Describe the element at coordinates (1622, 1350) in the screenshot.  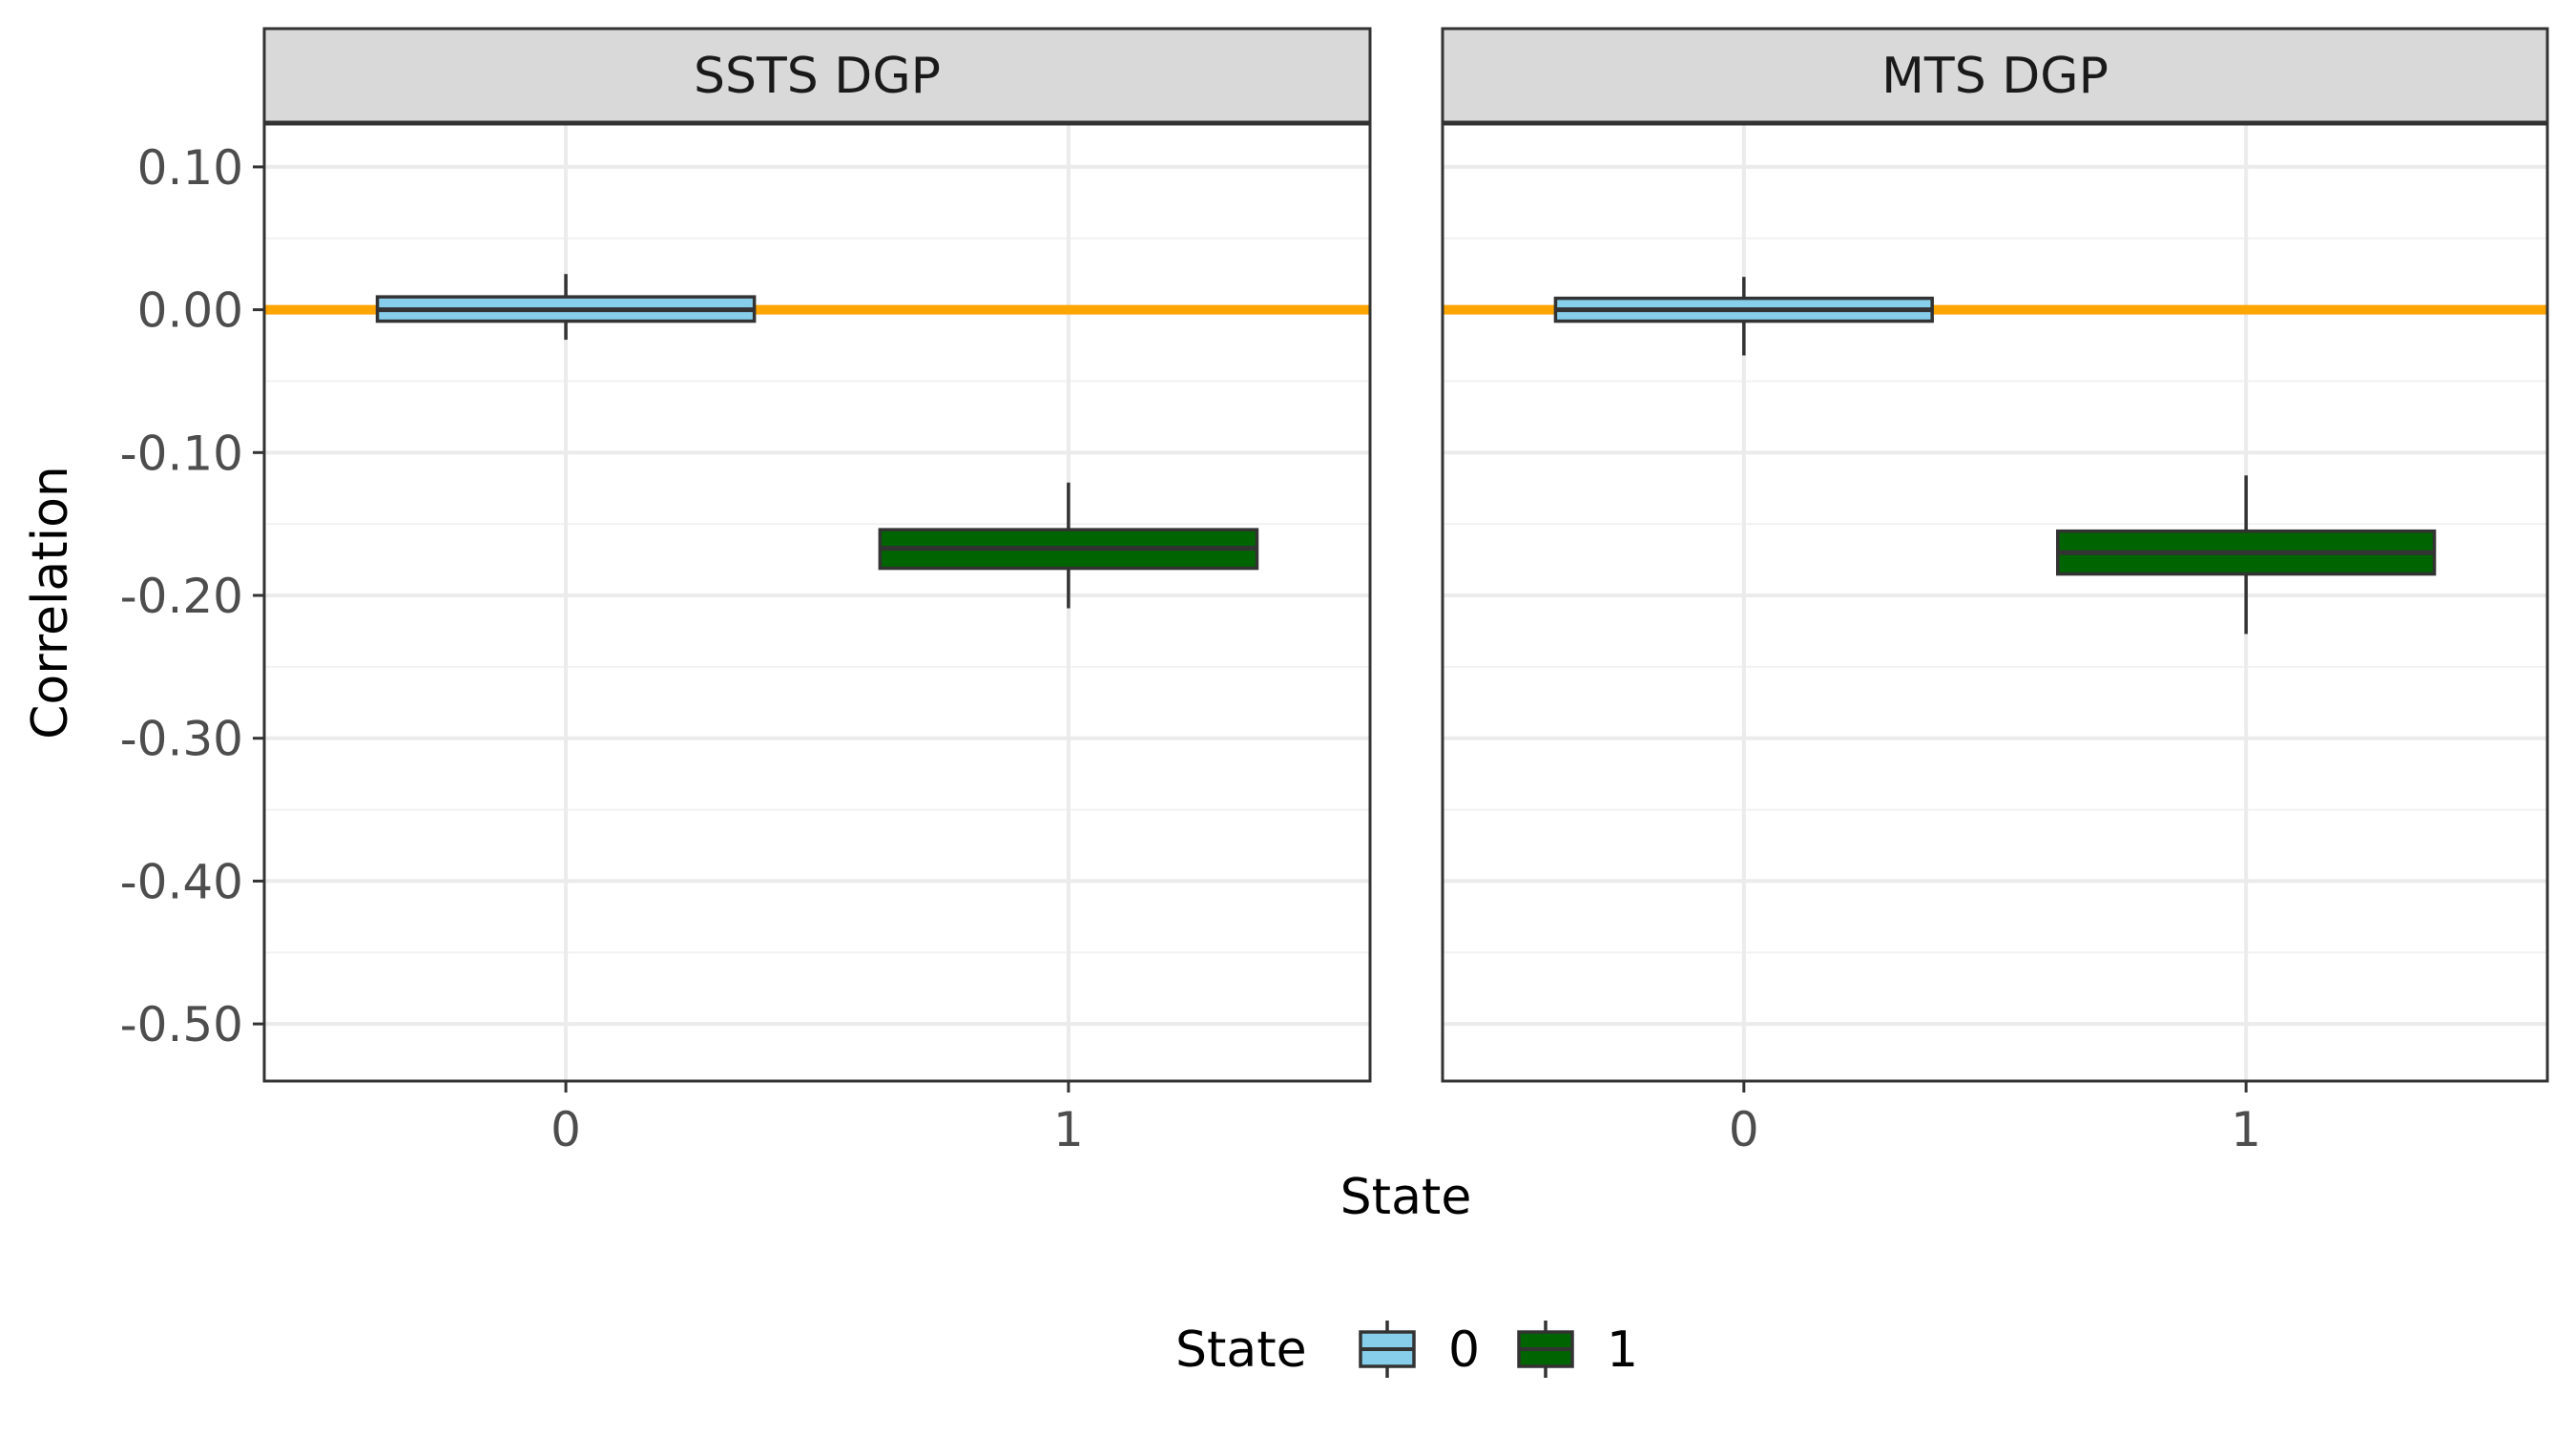
I see `legend-label: 1` at that location.